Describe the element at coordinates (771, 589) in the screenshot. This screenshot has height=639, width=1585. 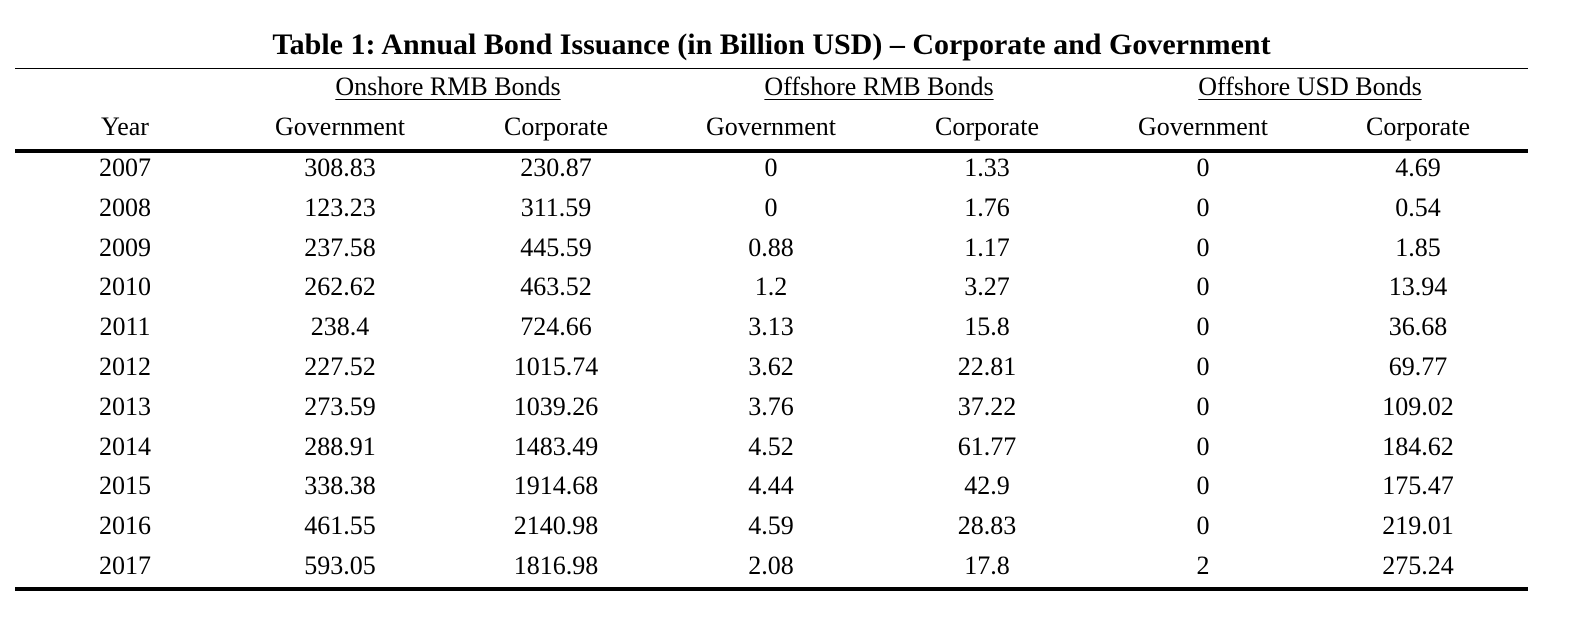
I see `bottom-rule` at that location.